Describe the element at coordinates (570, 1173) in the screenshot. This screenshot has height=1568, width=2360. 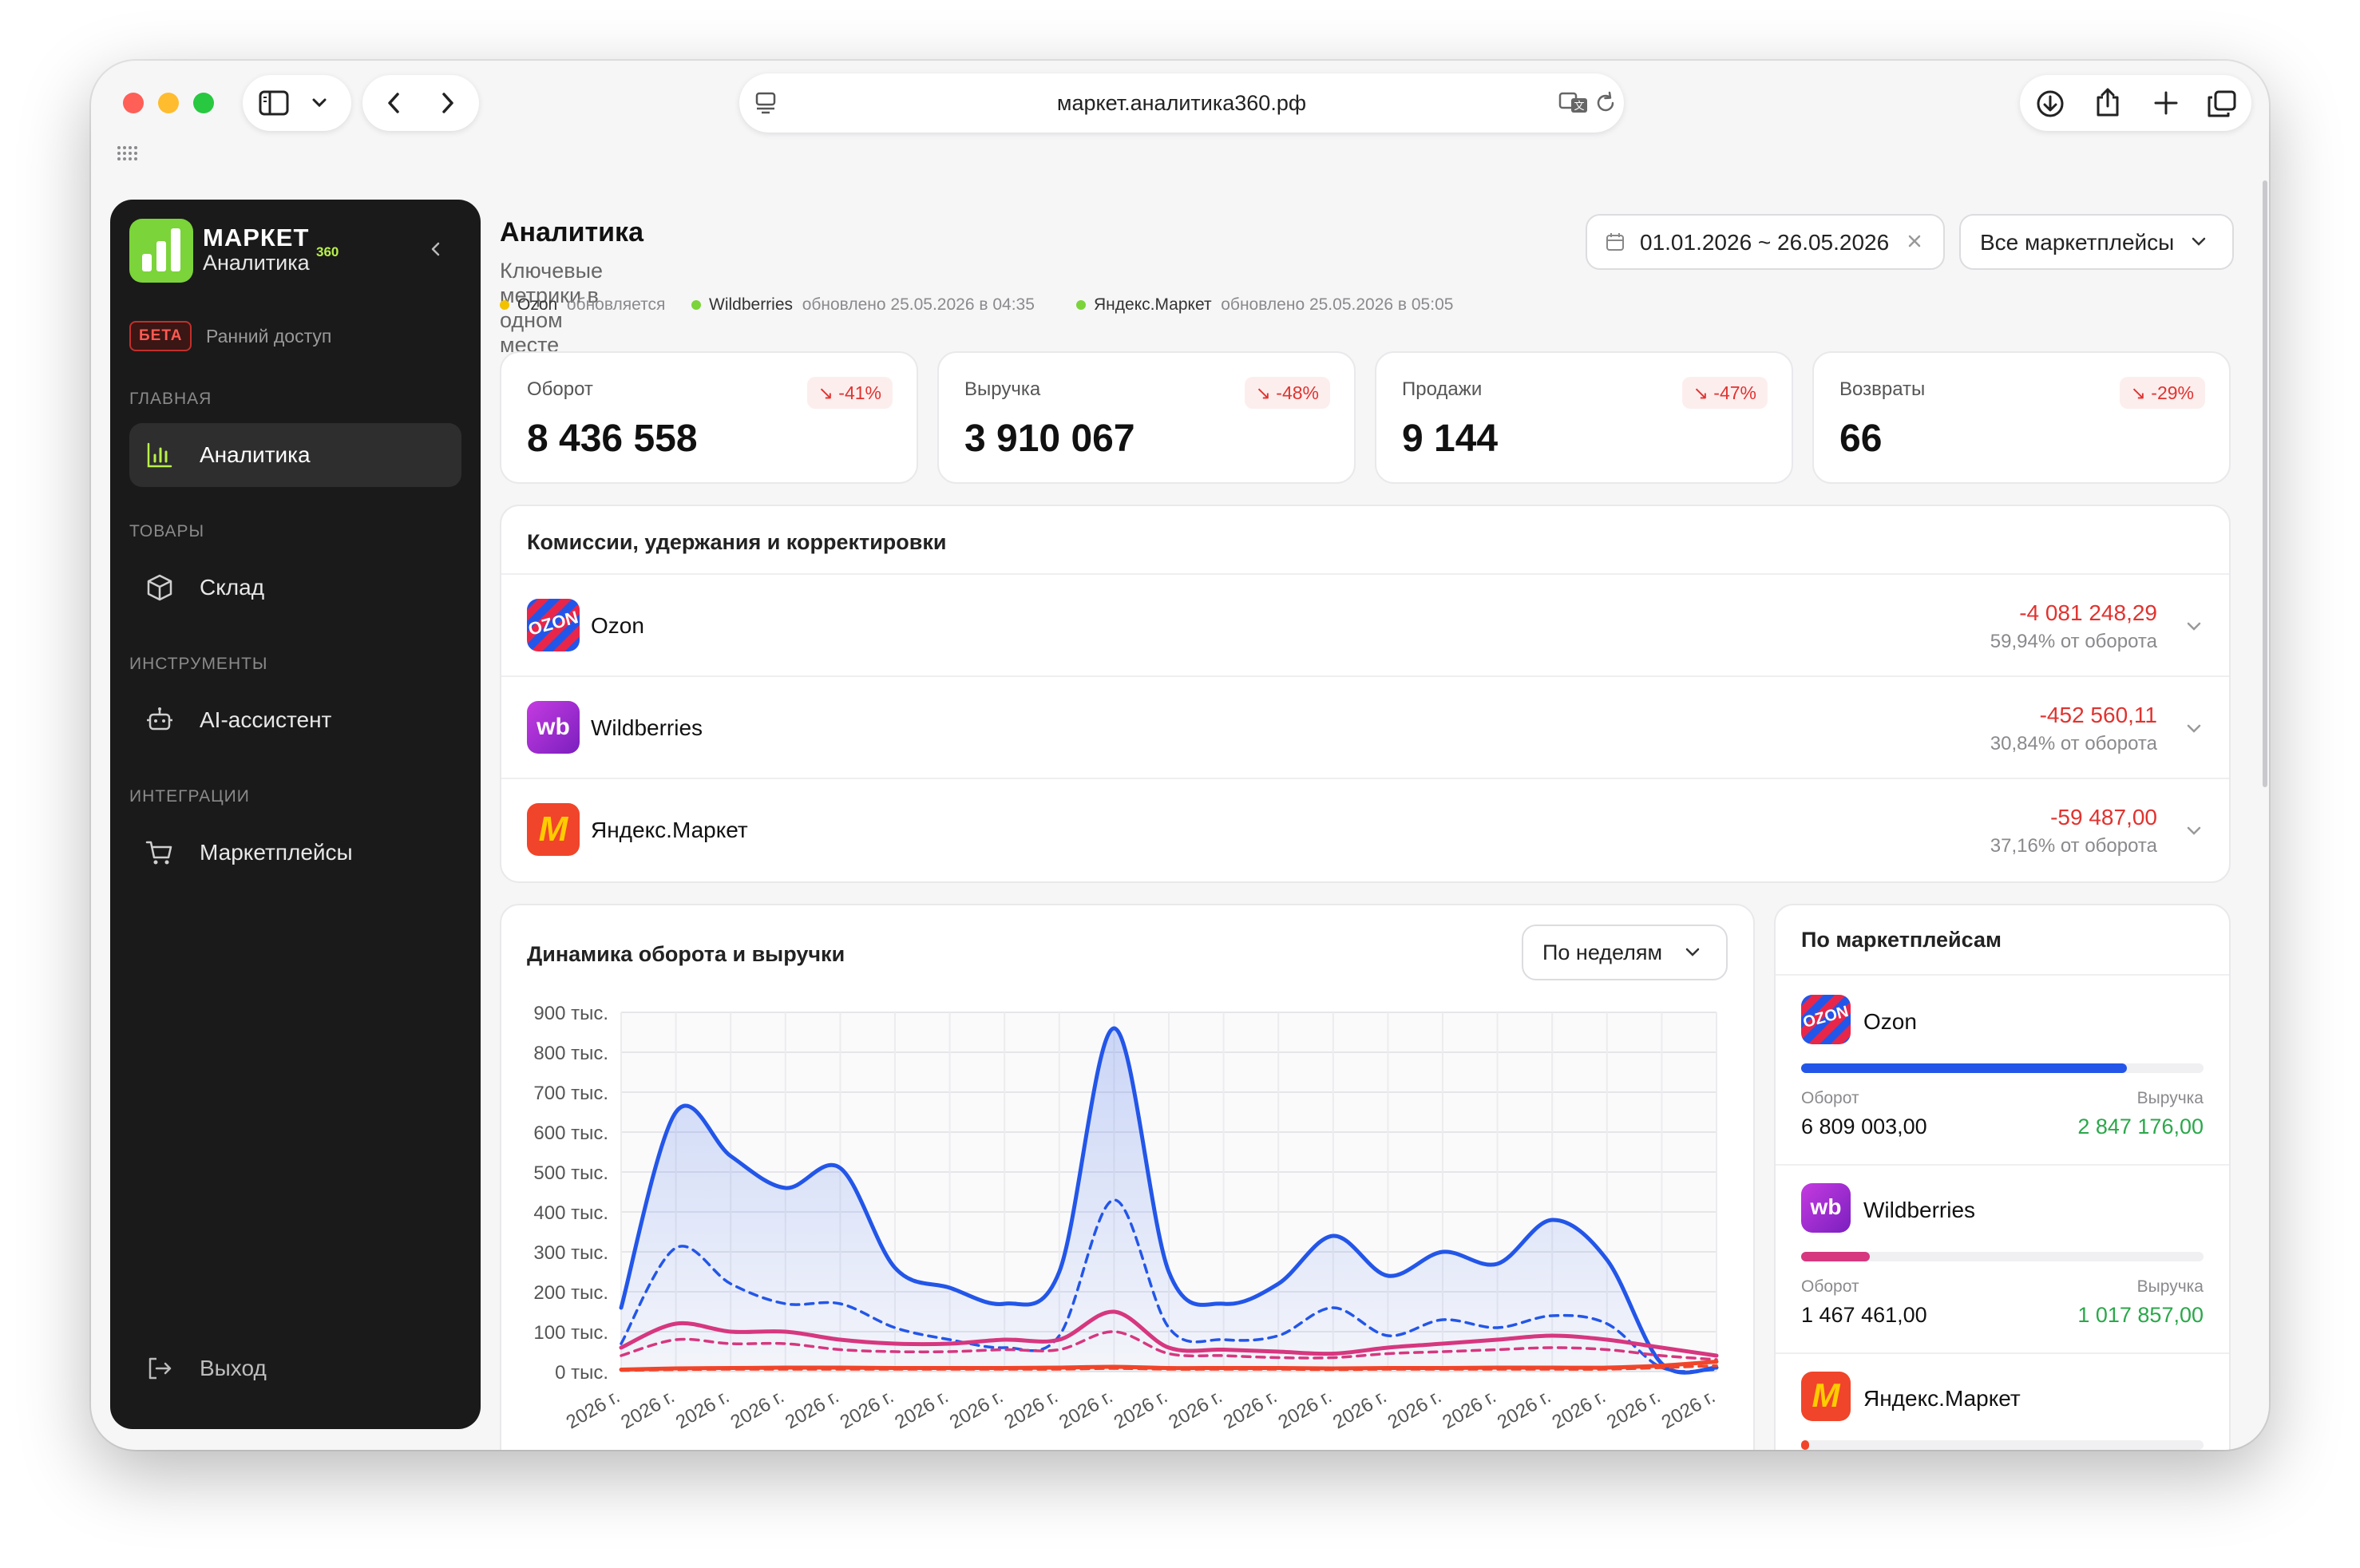
I see `y-tick-label: 500 тыс.` at that location.